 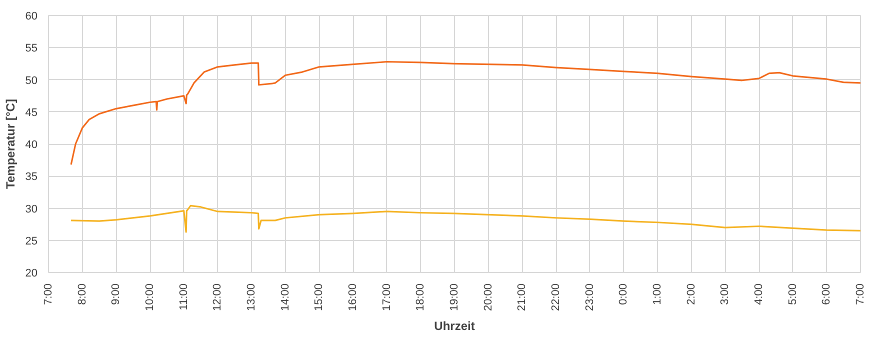 I want to click on x-tick-label: 18:00, so click(x=420, y=297).